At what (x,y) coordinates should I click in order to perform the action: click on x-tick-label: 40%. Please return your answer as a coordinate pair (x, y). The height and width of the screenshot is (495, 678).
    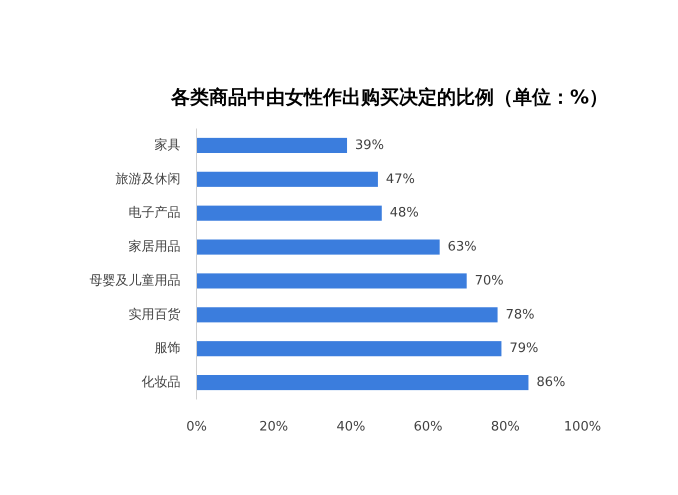
    Looking at the image, I should click on (351, 427).